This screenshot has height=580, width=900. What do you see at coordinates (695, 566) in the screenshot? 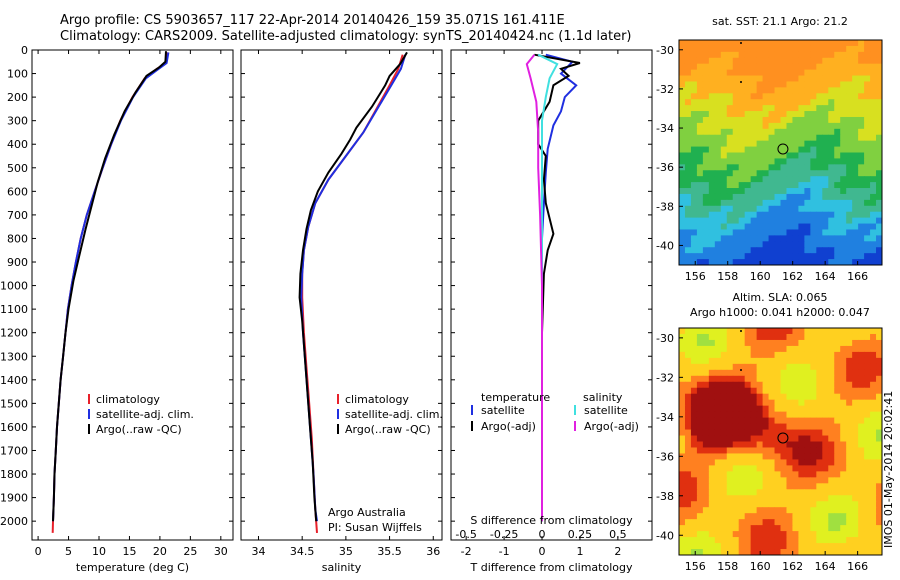
I see `sla_map-xtick-label: 156` at bounding box center [695, 566].